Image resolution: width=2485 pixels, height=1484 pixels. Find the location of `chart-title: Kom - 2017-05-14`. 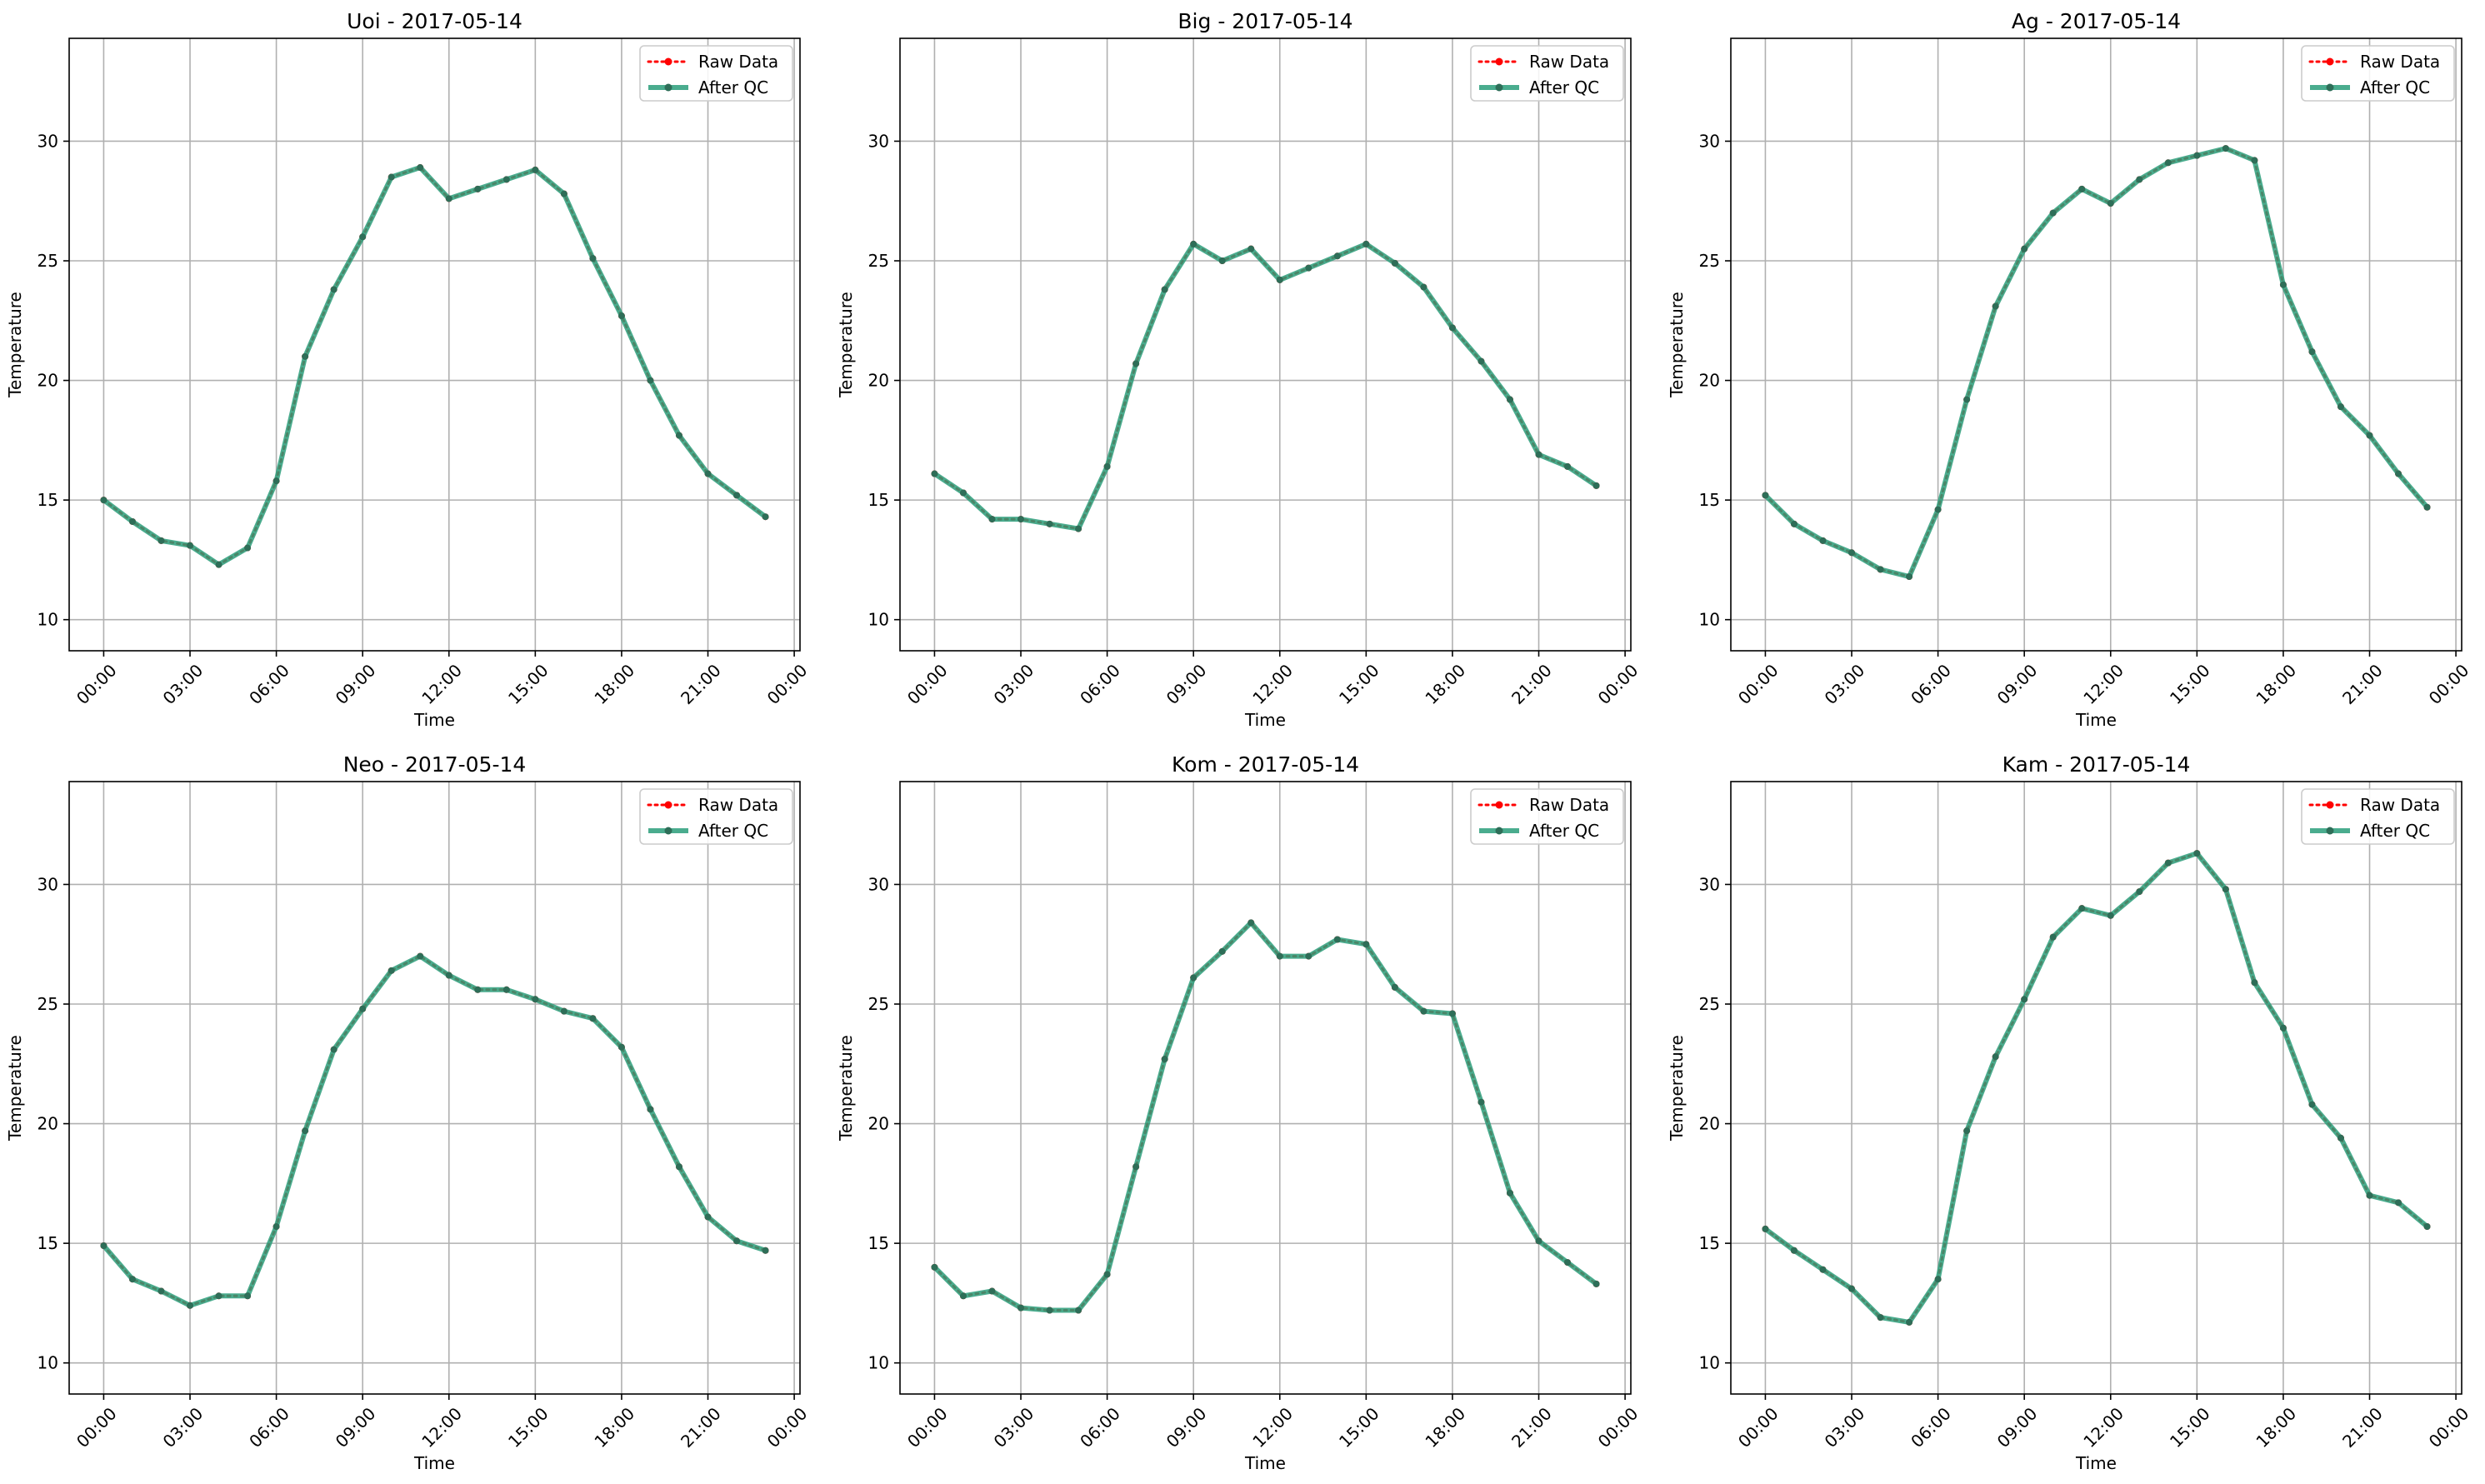

chart-title: Kom - 2017-05-14 is located at coordinates (1265, 764).